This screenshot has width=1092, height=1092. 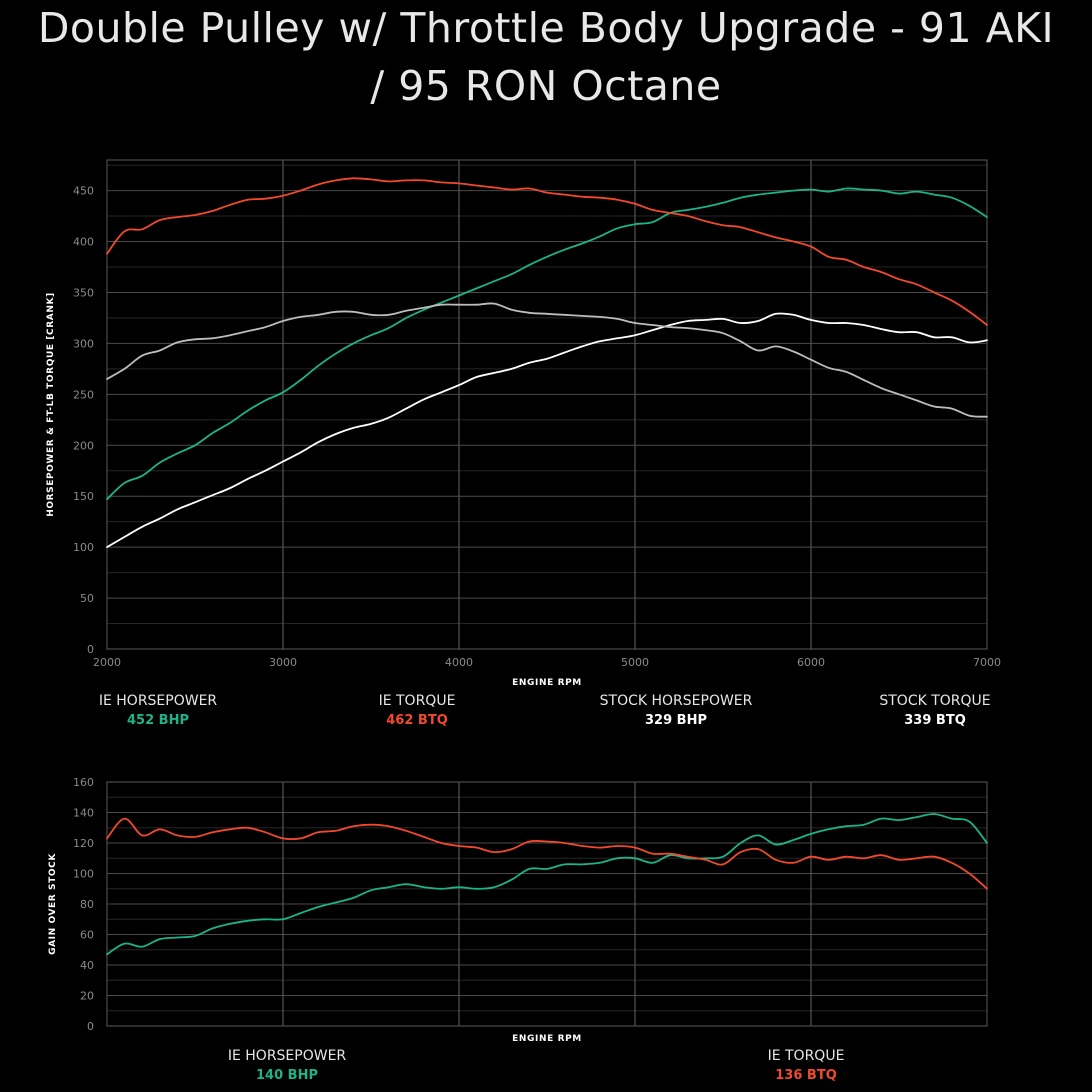 I want to click on gain-legend-item: IE HORSEPOWER 140 BHP, so click(x=287, y=1066).